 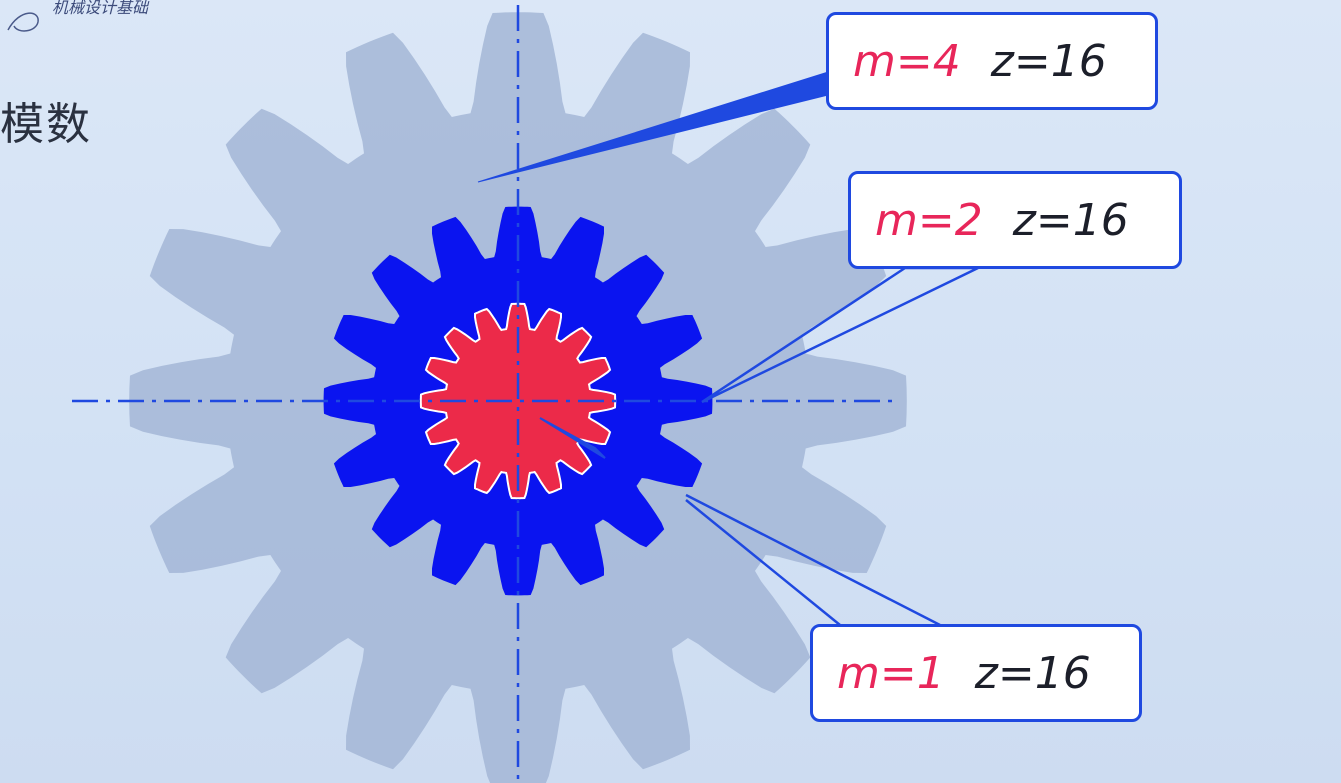 I want to click on page-title: 模数, so click(x=46, y=124).